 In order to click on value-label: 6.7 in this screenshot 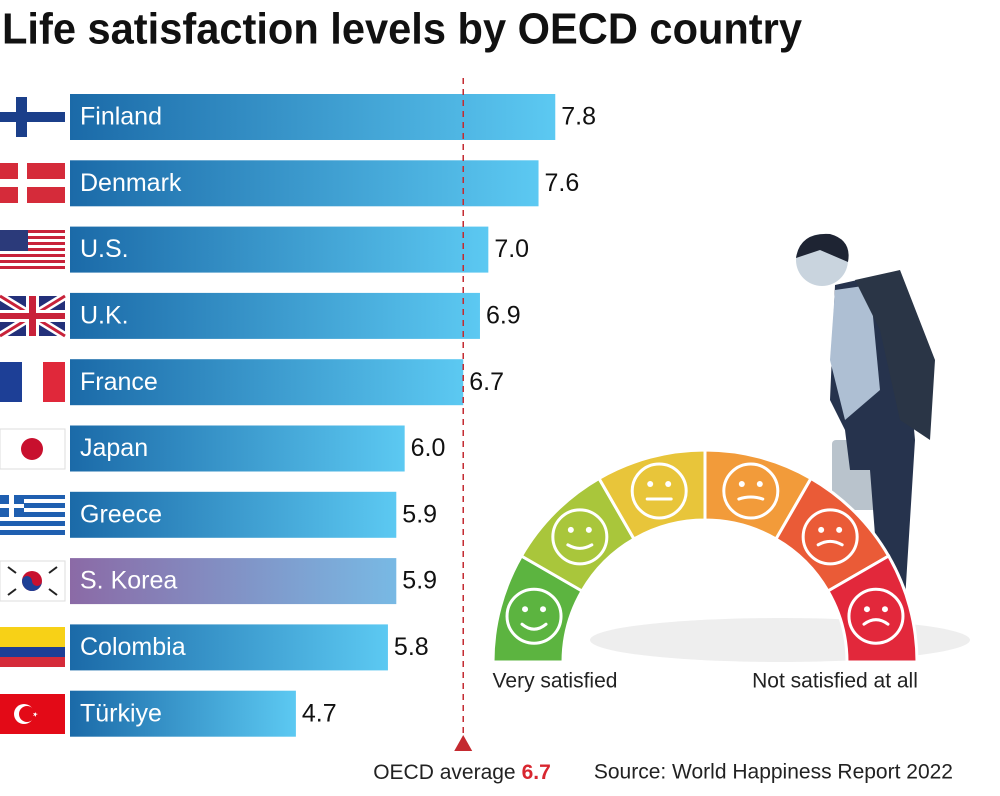, I will do `click(486, 382)`.